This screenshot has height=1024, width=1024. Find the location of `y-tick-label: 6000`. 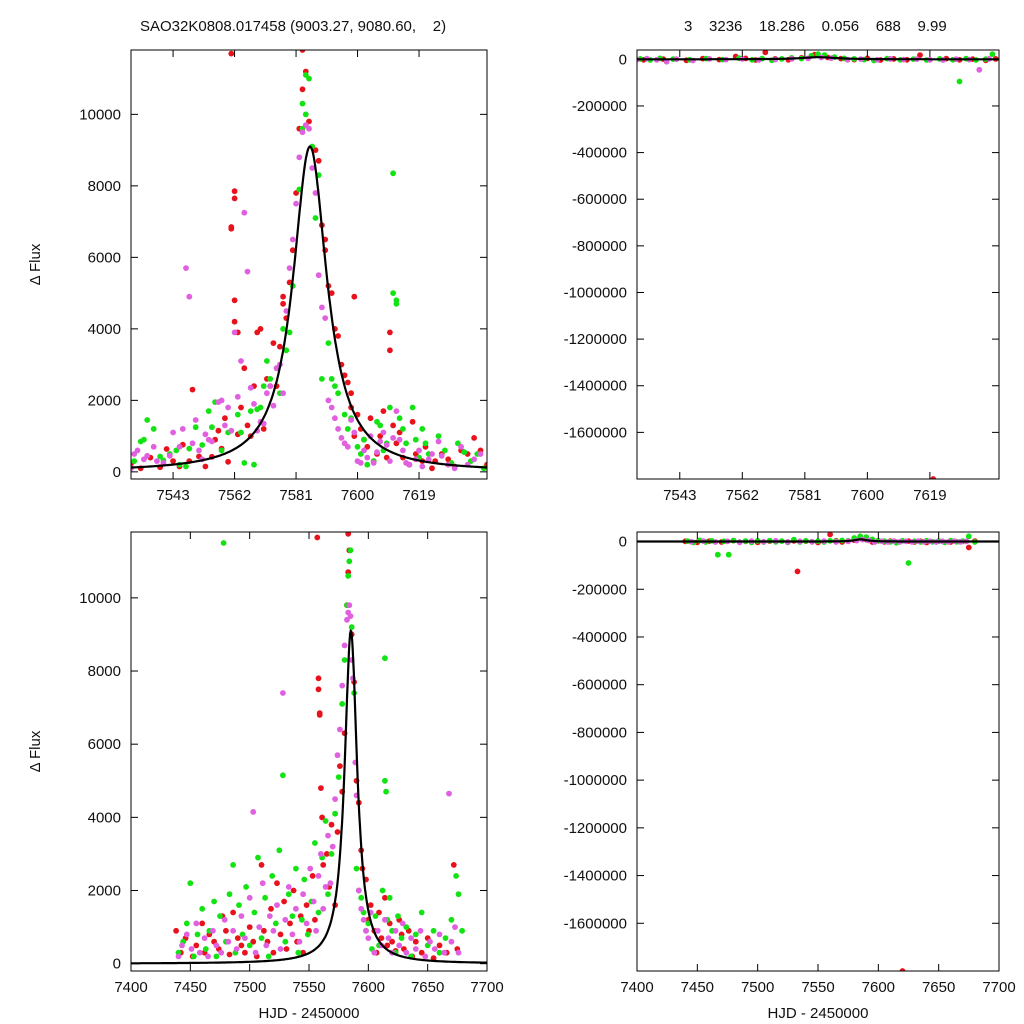

y-tick-label: 6000 is located at coordinates (104, 744).